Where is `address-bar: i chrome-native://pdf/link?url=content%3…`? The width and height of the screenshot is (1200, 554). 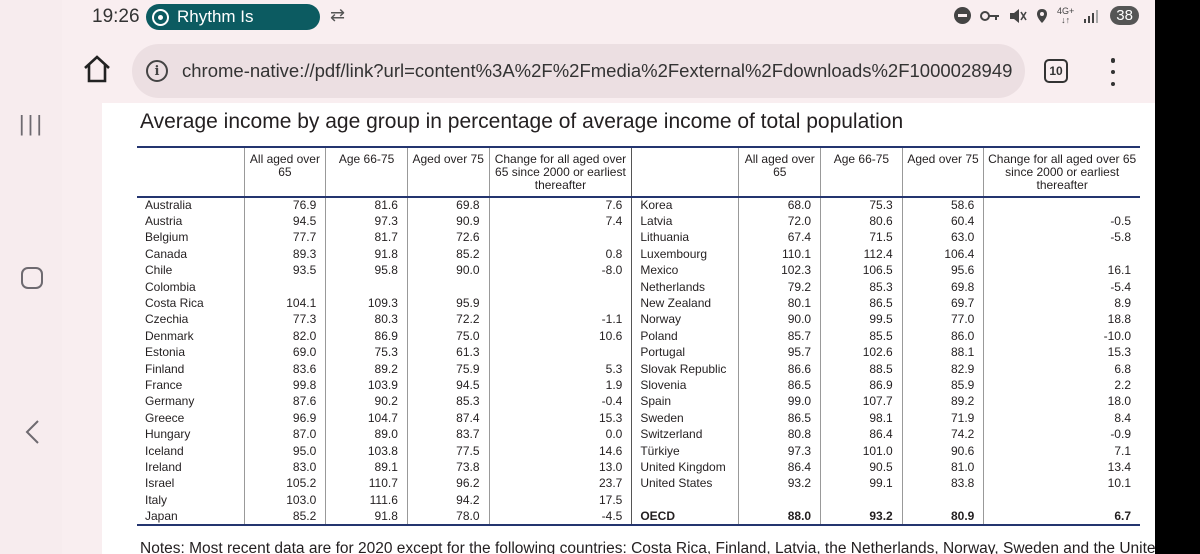 address-bar: i chrome-native://pdf/link?url=content%3… is located at coordinates (578, 71).